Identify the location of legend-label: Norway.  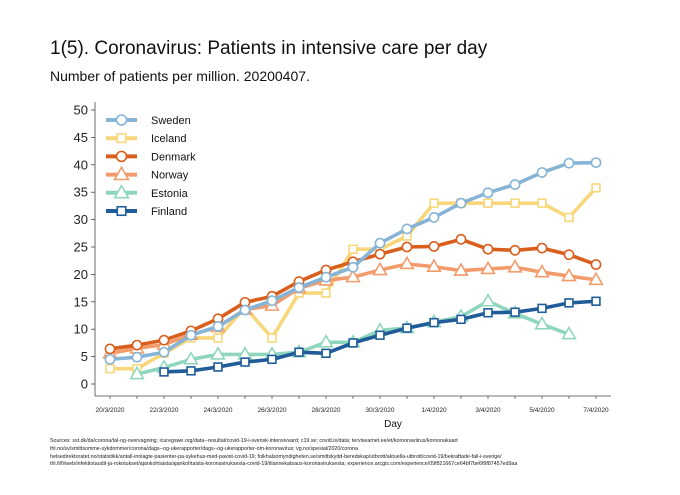
(170, 176).